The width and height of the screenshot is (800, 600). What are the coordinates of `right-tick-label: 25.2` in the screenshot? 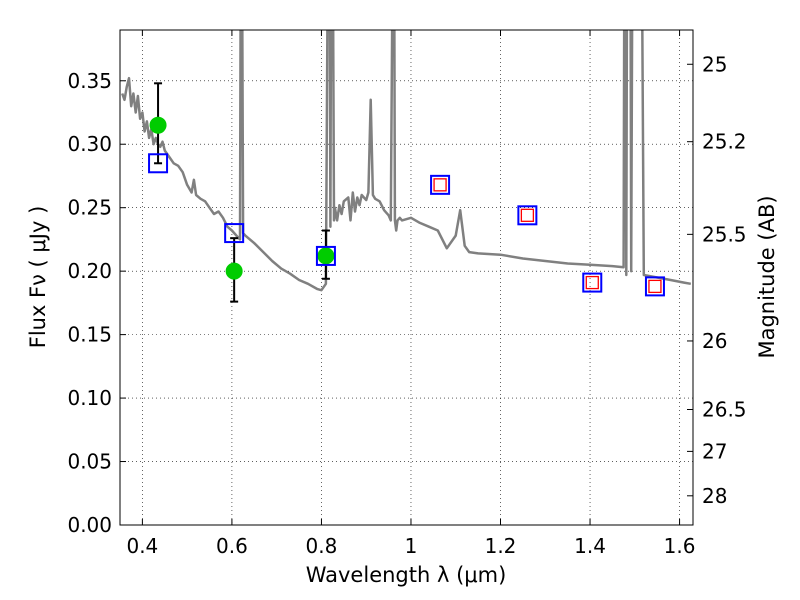 It's located at (724, 142).